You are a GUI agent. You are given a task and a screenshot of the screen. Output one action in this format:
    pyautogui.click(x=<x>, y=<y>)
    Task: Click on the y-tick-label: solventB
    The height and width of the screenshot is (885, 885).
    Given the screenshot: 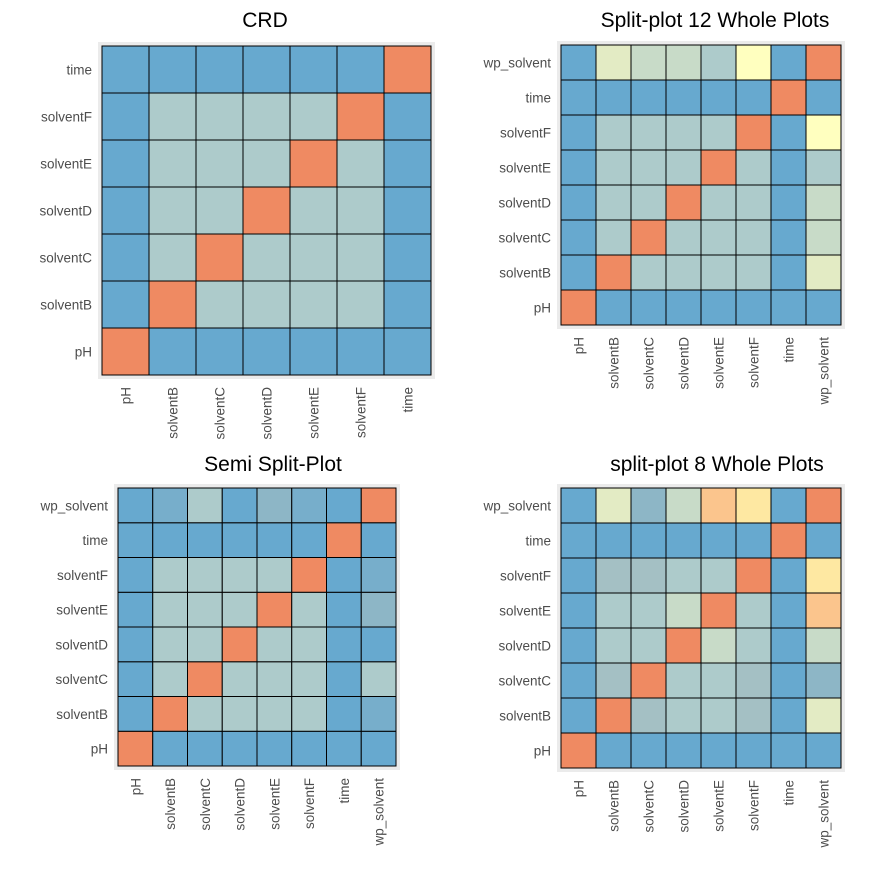 What is the action you would take?
    pyautogui.click(x=66, y=305)
    